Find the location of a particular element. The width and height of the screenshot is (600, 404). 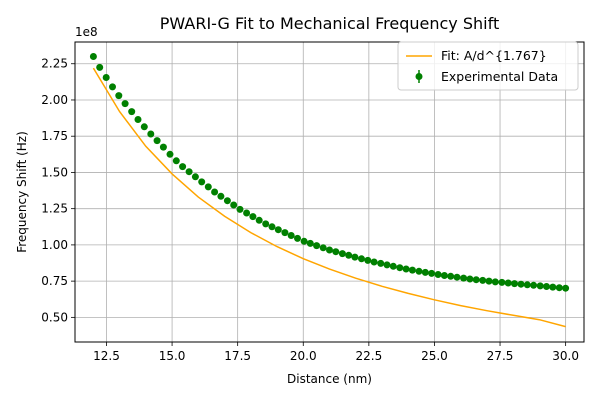

legend-data-marker is located at coordinates (419, 76).